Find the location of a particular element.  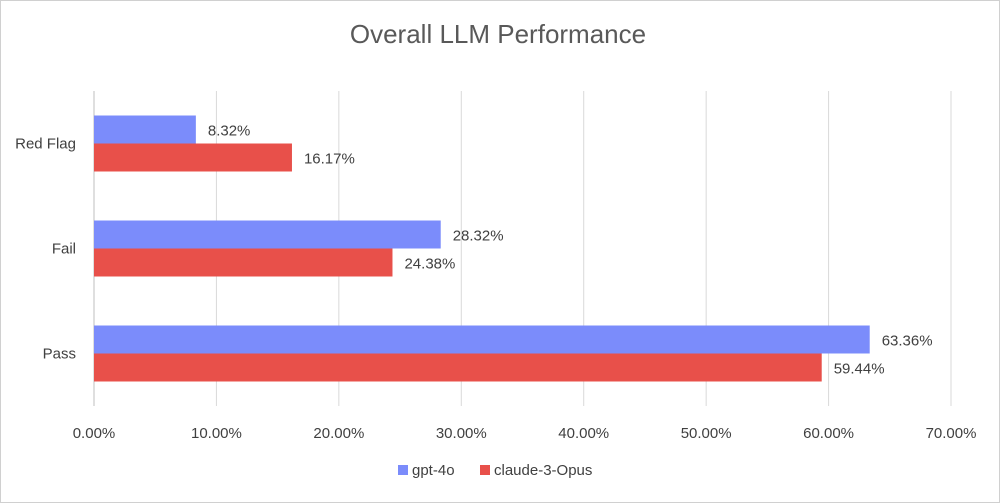

legend: gpt-4o claude-3-Opus is located at coordinates (495, 470).